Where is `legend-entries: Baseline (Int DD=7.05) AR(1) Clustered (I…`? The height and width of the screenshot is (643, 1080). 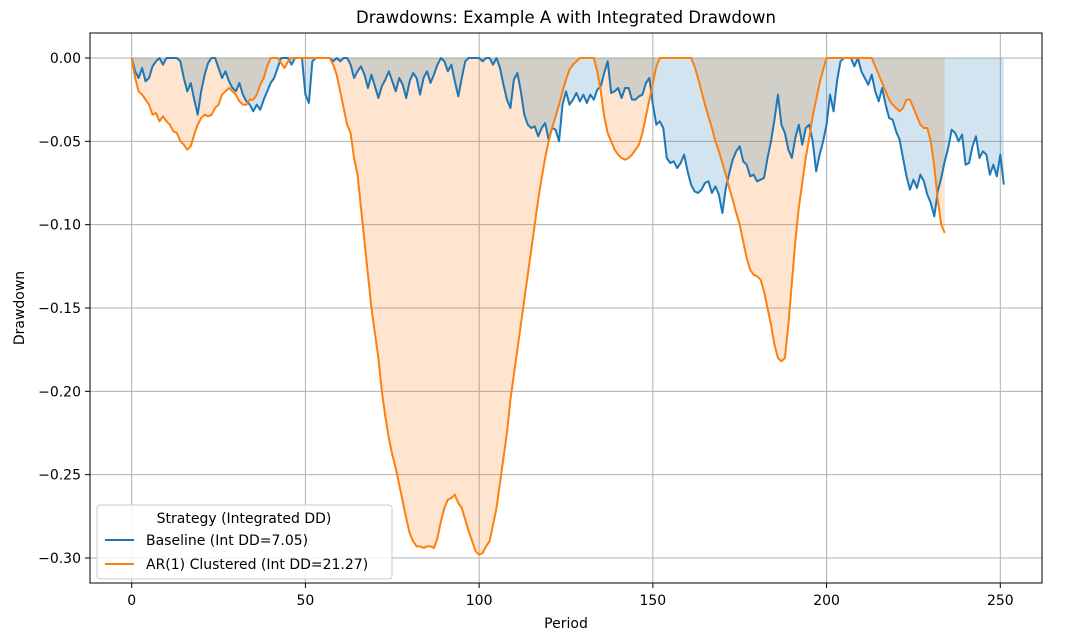 legend-entries: Baseline (Int DD=7.05) AR(1) Clustered (I… is located at coordinates (236, 553).